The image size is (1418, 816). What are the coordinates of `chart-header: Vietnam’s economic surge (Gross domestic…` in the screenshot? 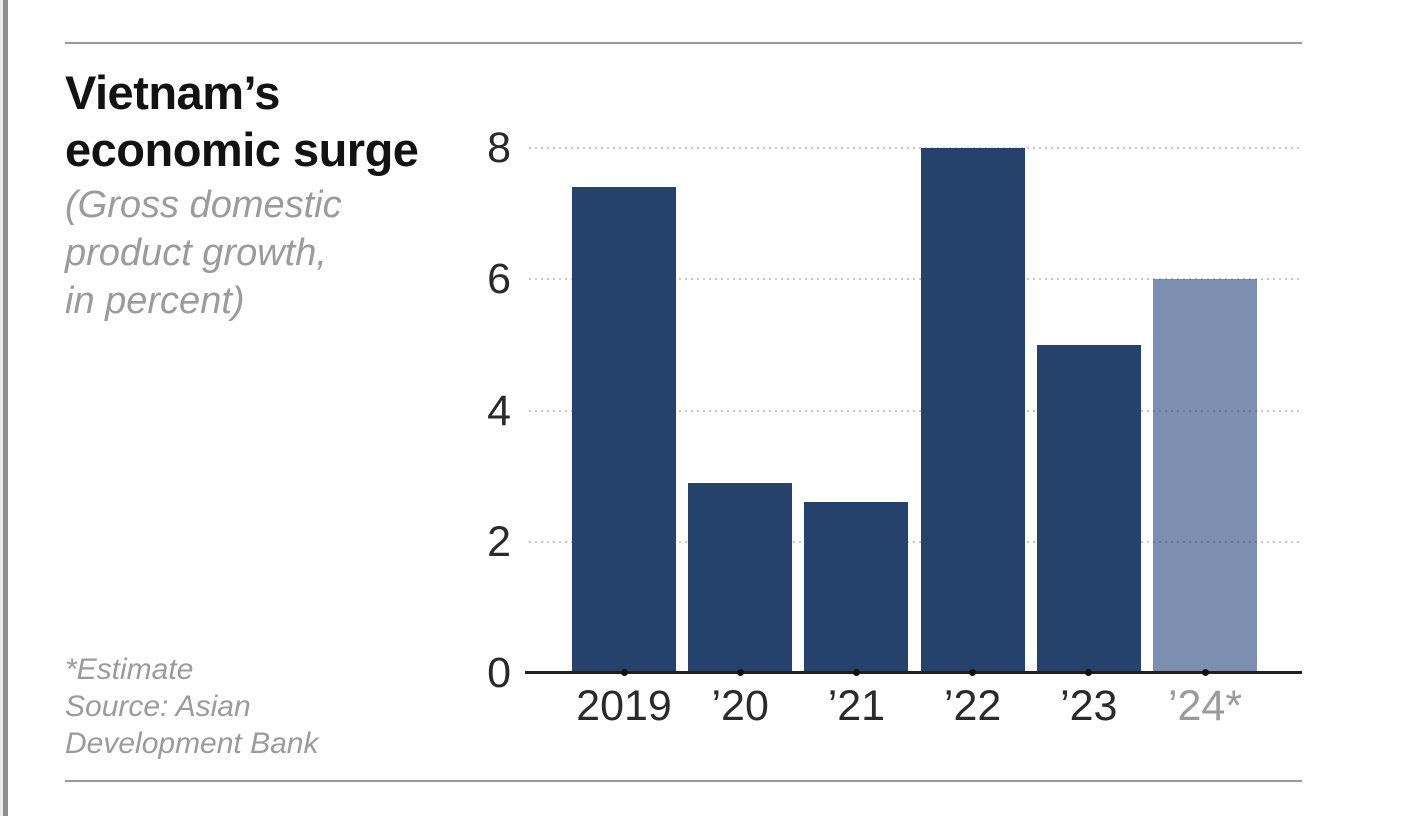 It's located at (265, 194).